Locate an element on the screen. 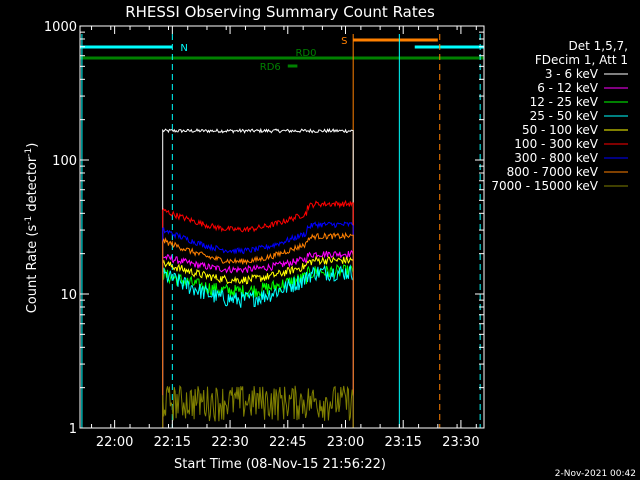 Image resolution: width=640 pixels, height=480 pixels. y-axis-label-main: Count Rate (s is located at coordinates (32, 269).